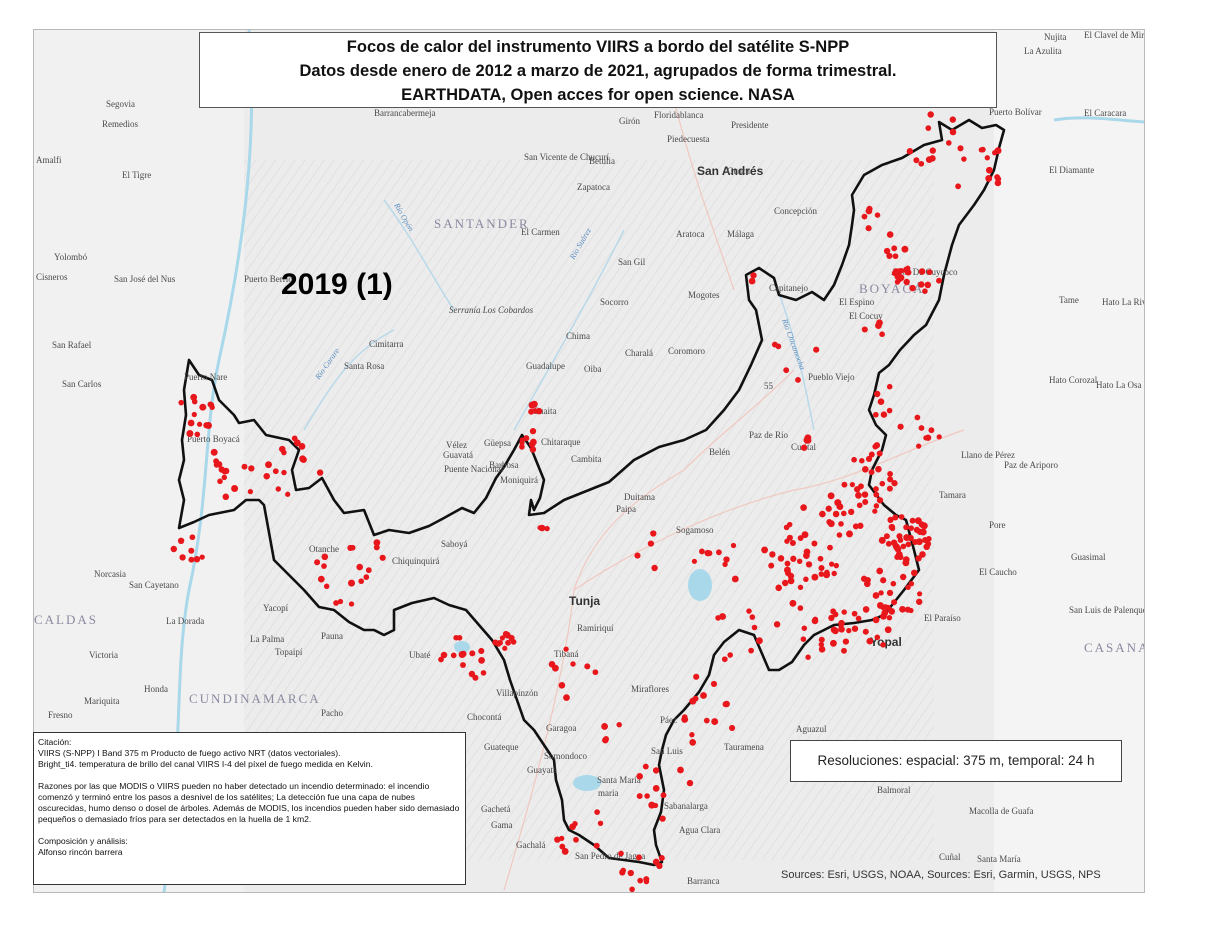  I want to click on place-label: Moniquirá, so click(519, 480).